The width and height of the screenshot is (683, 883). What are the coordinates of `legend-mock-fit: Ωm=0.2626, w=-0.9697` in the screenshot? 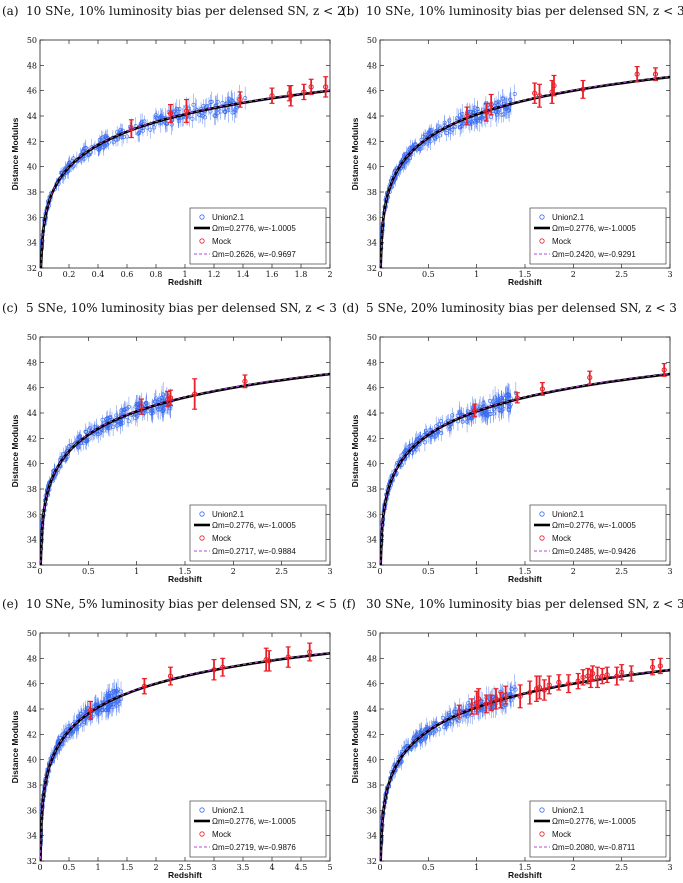 It's located at (254, 254).